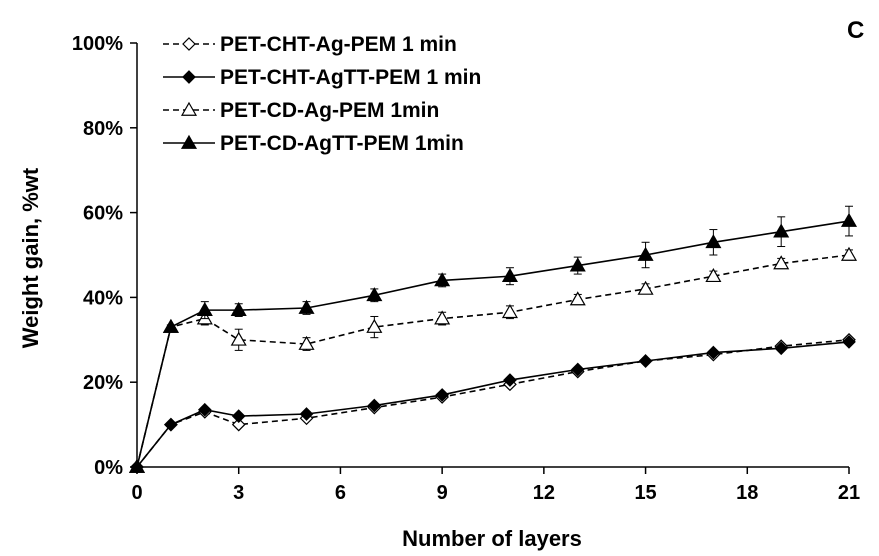 The image size is (879, 556). Describe the element at coordinates (108, 468) in the screenshot. I see `y-tick-label: 0%` at that location.